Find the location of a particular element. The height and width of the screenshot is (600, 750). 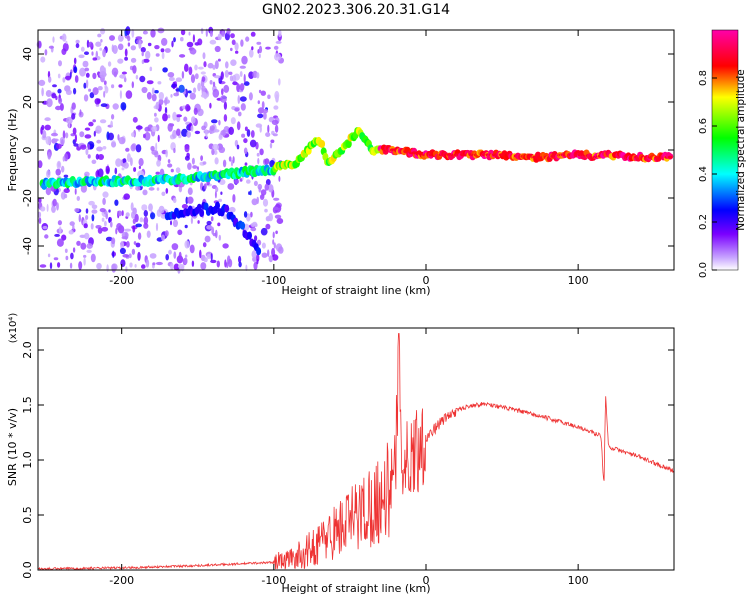

spectrogram-secondary-cell is located at coordinates (243, 225).